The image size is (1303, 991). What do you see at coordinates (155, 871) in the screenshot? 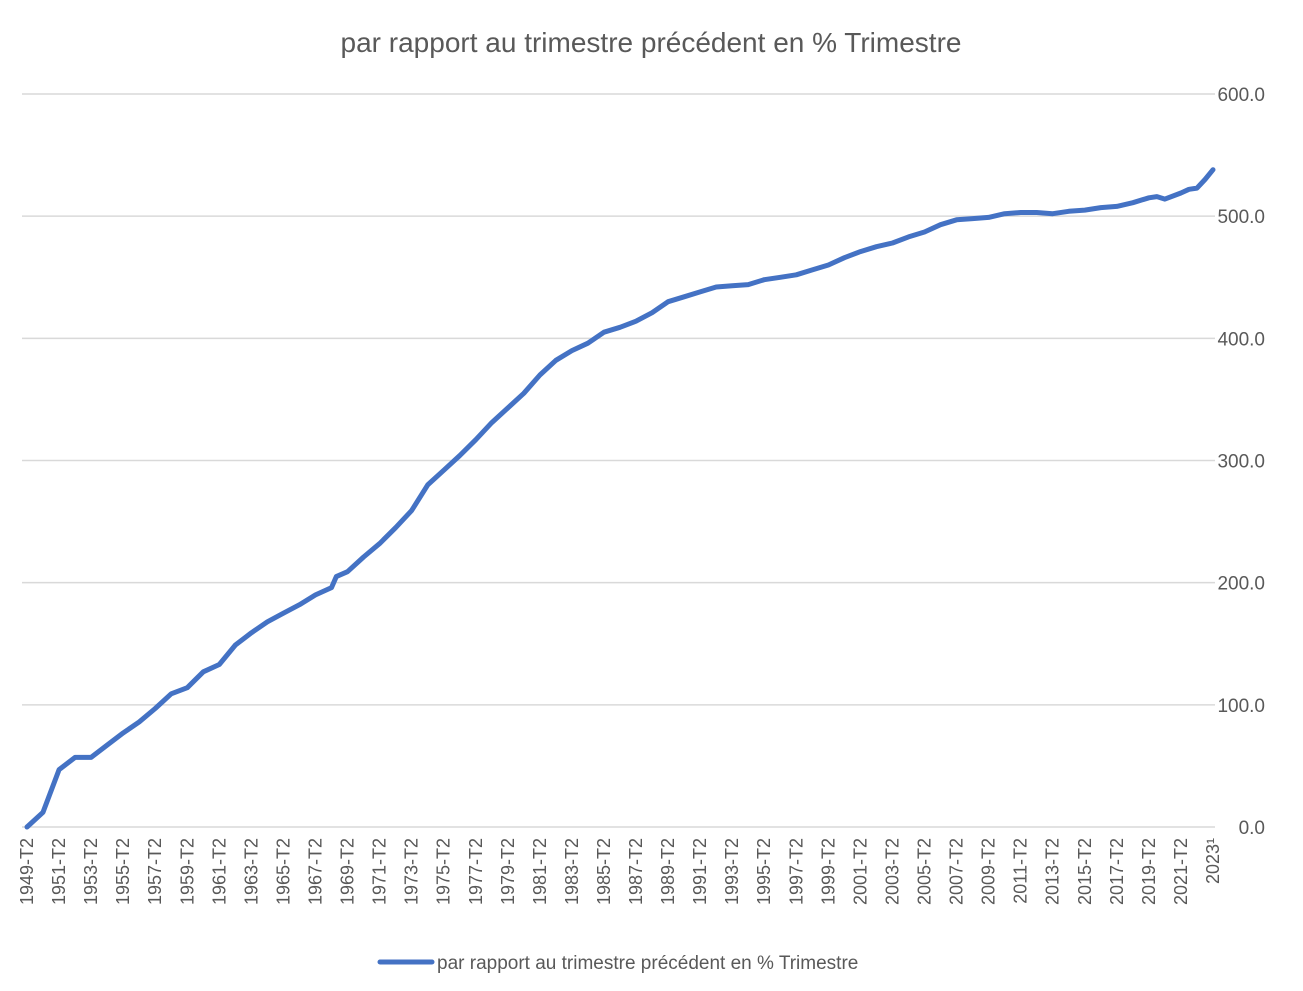
I see `x-tick-label: 1957-T2` at bounding box center [155, 871].